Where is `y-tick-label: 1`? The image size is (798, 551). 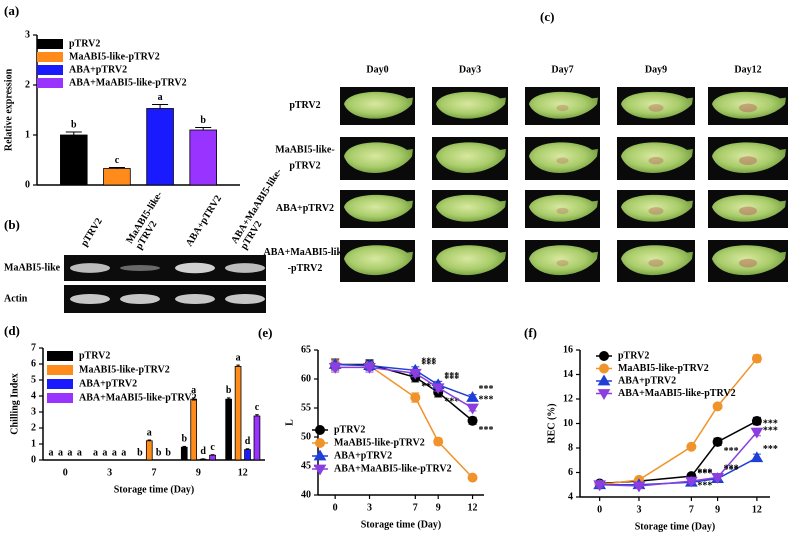 y-tick-label: 1 is located at coordinates (27, 134).